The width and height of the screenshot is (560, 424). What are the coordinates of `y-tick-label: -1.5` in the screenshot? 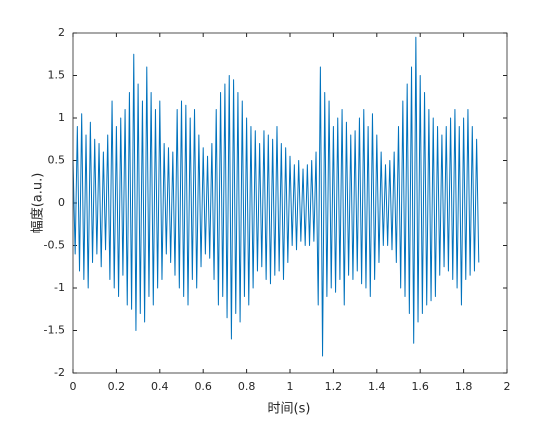 It's located at (54, 330).